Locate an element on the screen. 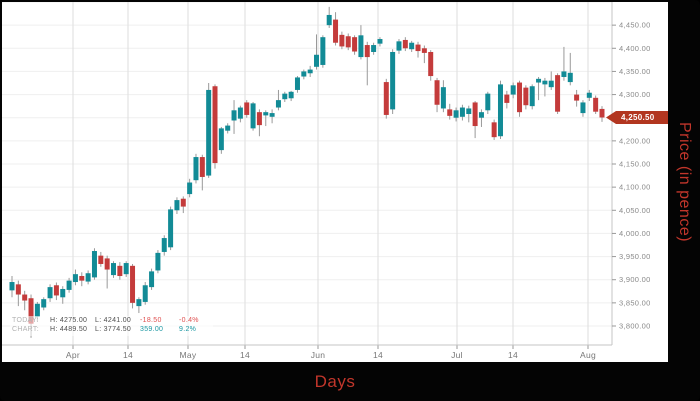 The image size is (700, 401). y-axis-title: Price (in pence) is located at coordinates (684, 182).